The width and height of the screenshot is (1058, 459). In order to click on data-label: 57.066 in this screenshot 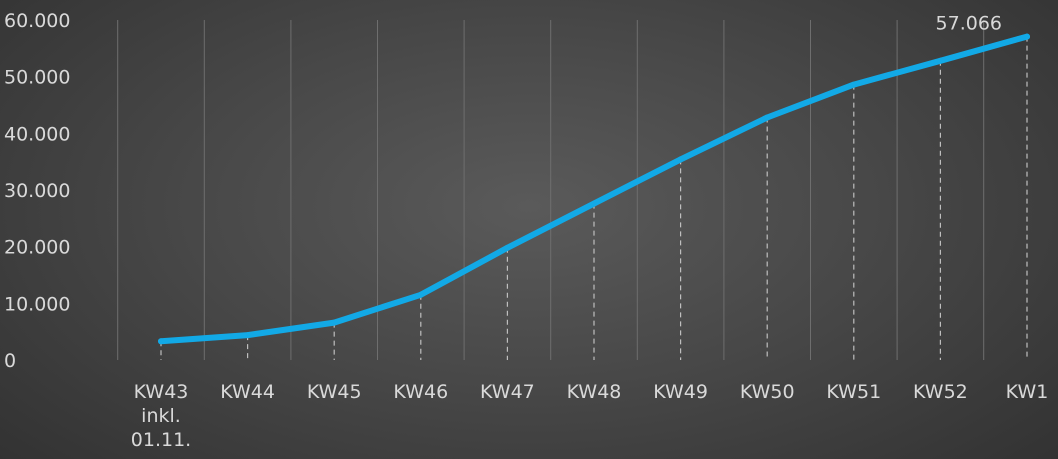, I will do `click(969, 24)`.